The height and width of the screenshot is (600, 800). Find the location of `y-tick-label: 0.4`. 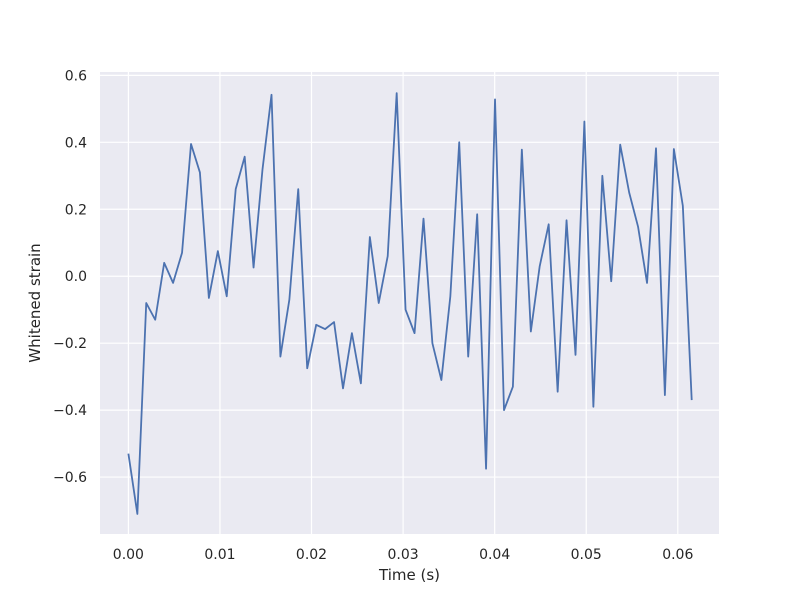

y-tick-label: 0.4 is located at coordinates (76, 143).